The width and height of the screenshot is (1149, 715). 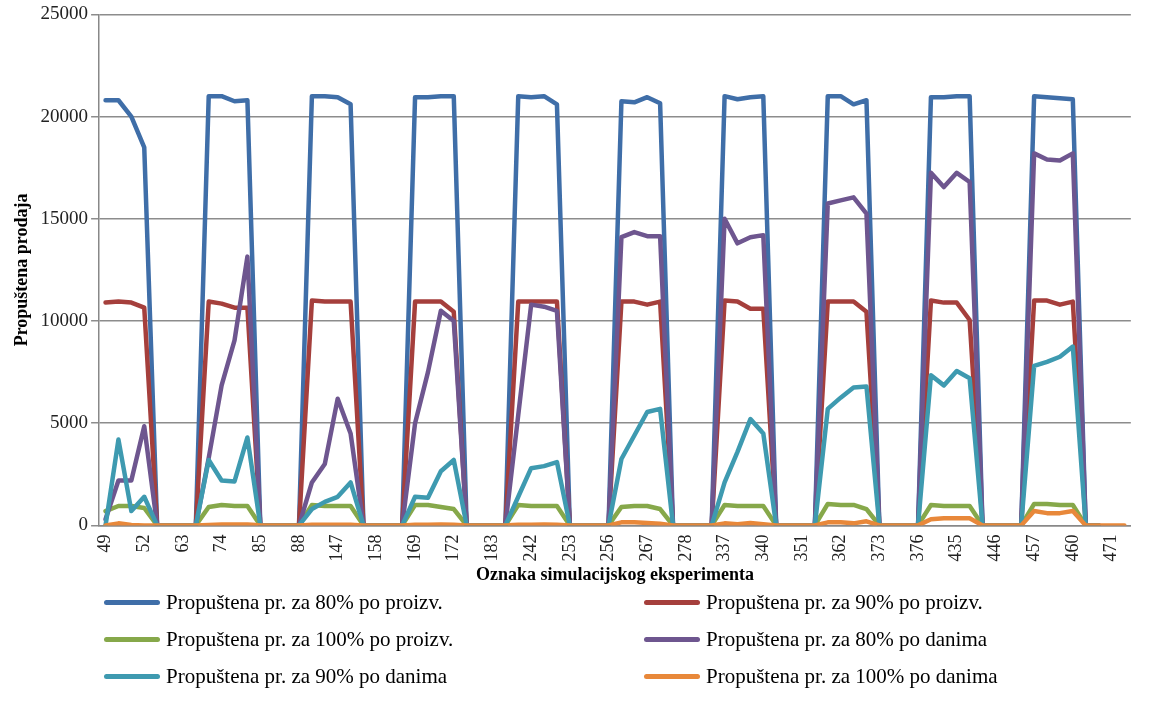 What do you see at coordinates (916, 548) in the screenshot?
I see `x-tick-label: 376` at bounding box center [916, 548].